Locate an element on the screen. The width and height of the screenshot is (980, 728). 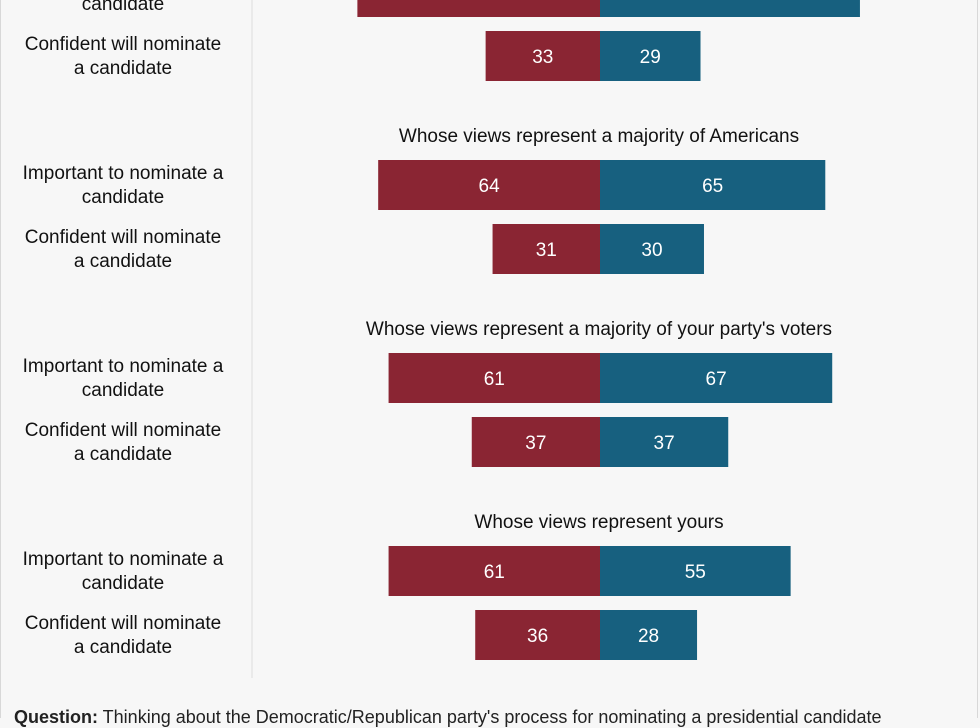
bar-value-left: 64 is located at coordinates (490, 186).